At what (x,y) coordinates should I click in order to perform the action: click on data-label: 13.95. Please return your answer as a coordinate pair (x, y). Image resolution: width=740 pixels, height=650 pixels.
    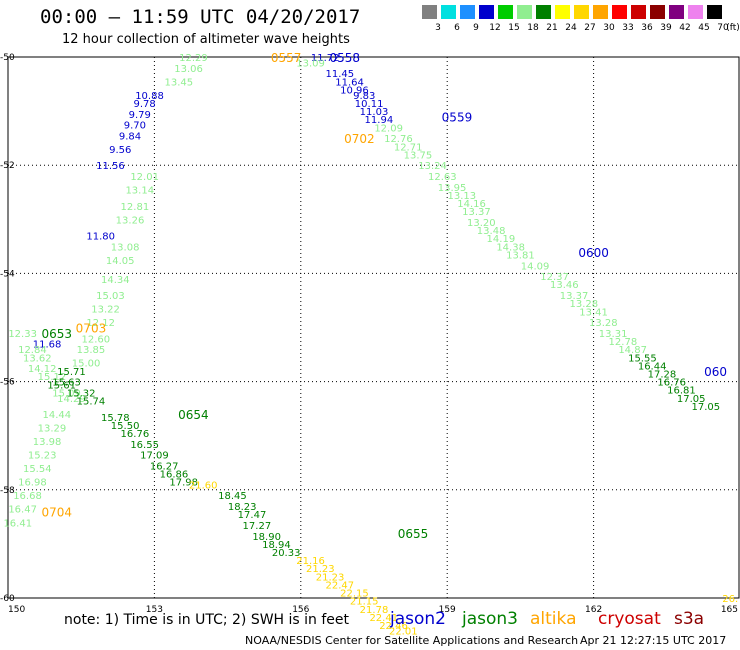
    Looking at the image, I should click on (452, 188).